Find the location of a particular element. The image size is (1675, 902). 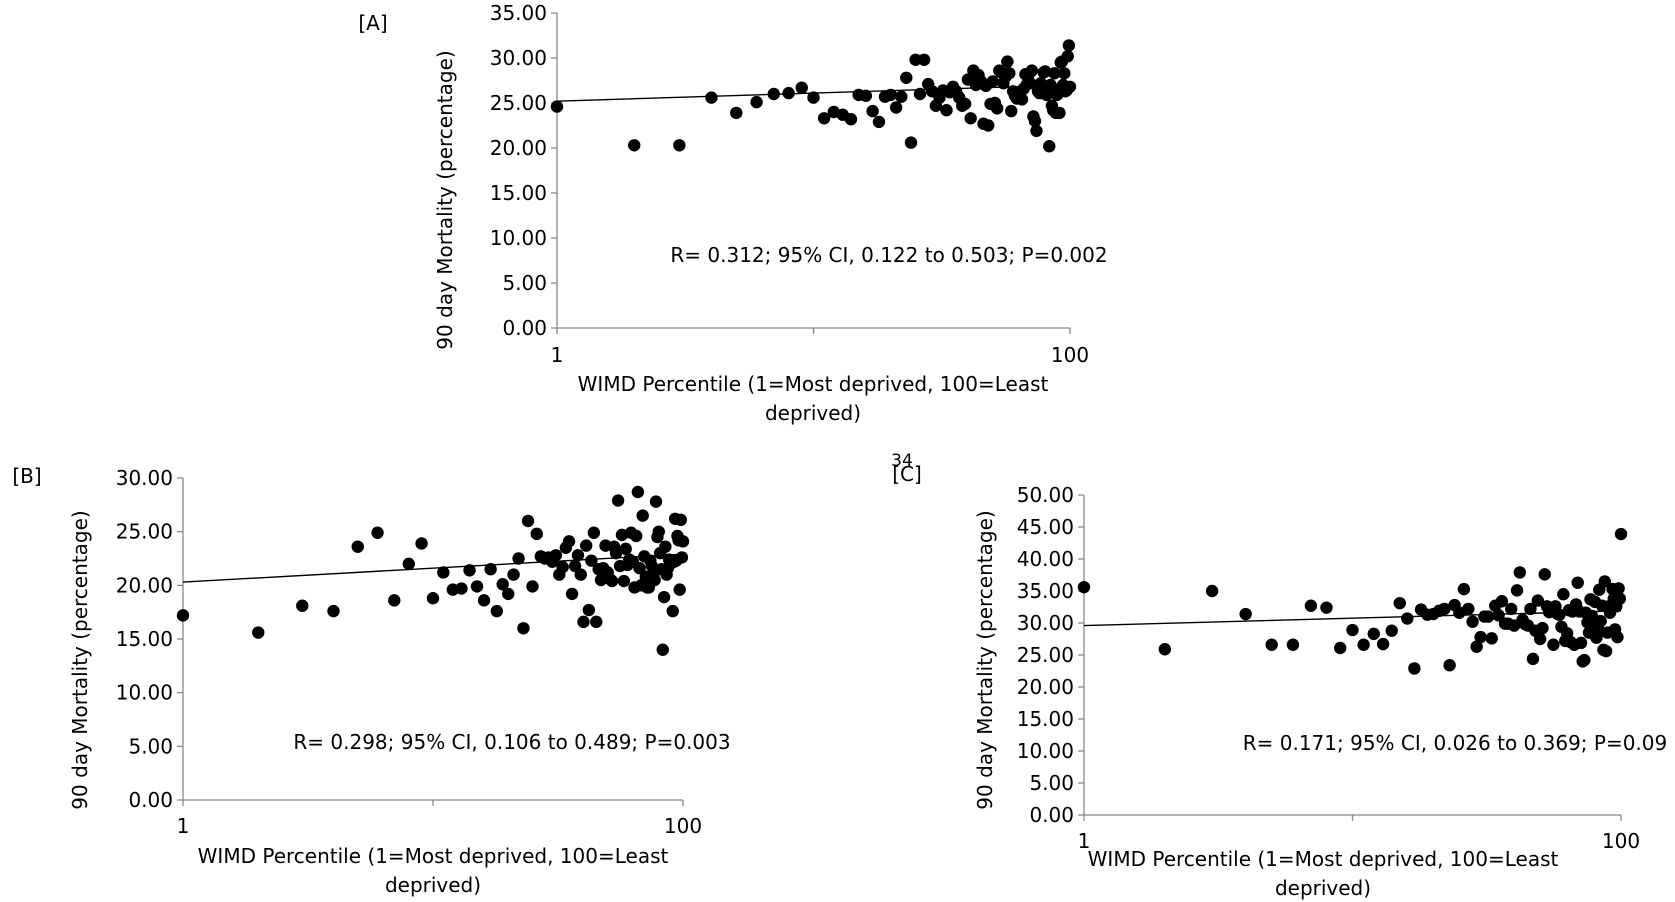

trendline is located at coordinates (1352, 618).